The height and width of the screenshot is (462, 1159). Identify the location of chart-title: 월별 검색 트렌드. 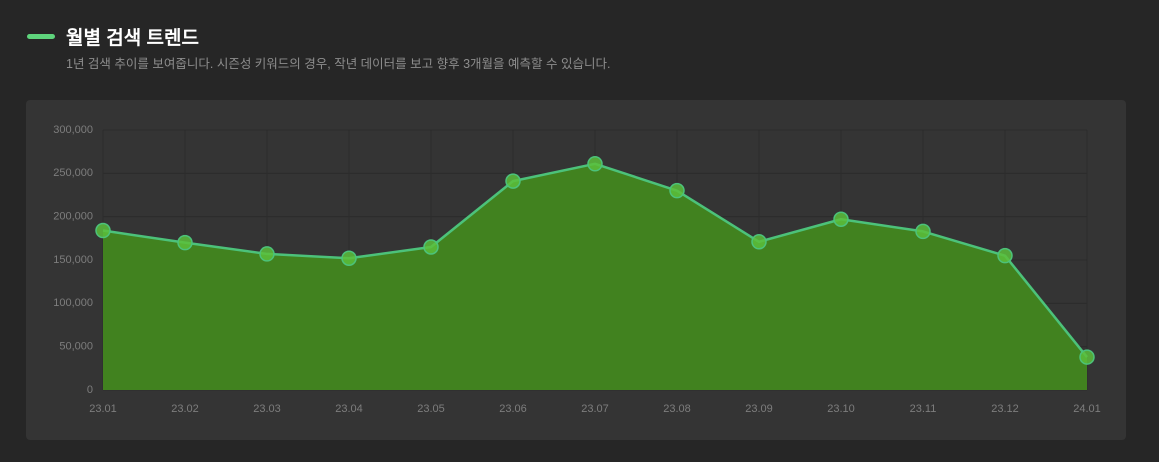
(132, 38).